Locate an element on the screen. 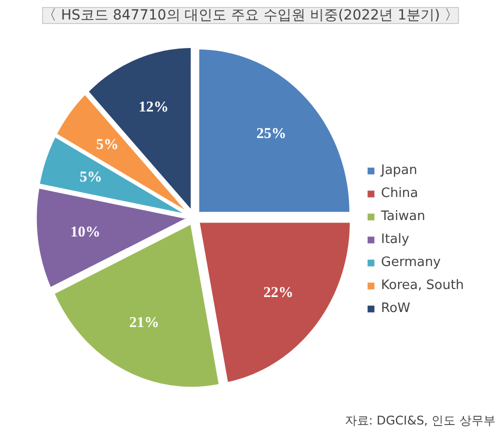 The width and height of the screenshot is (500, 432). chart-title: 〈 HS코드 847710의 대인도 주요 수입원 비중(2022년 1분기) 〉 is located at coordinates (250, 16).